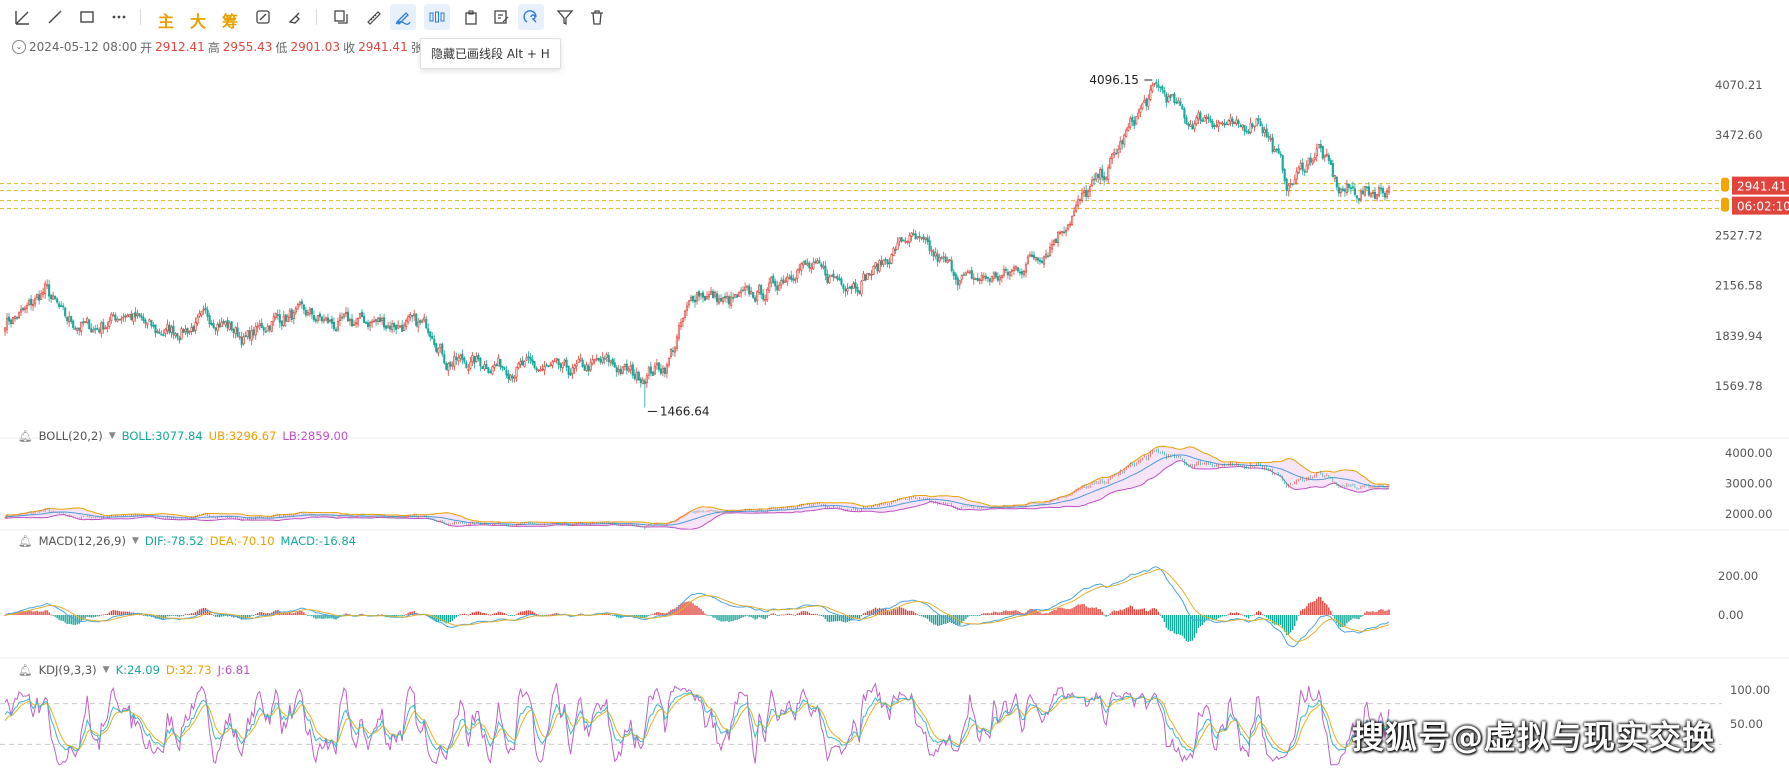 The width and height of the screenshot is (1789, 774). I want to click on kdj-legend: 🔔︎ KDJ(9,3,3) ▼ K:24.09 D:32.73 J:6.81, so click(134, 670).